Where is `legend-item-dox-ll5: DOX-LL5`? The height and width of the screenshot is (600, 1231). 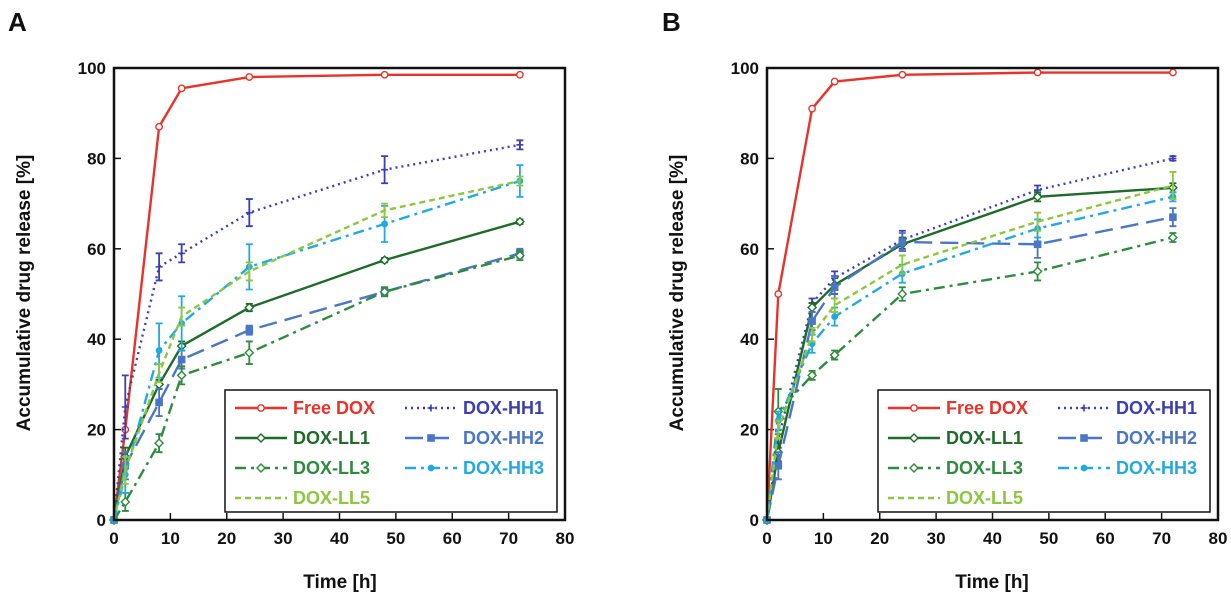 legend-item-dox-ll5: DOX-LL5 is located at coordinates (302, 498).